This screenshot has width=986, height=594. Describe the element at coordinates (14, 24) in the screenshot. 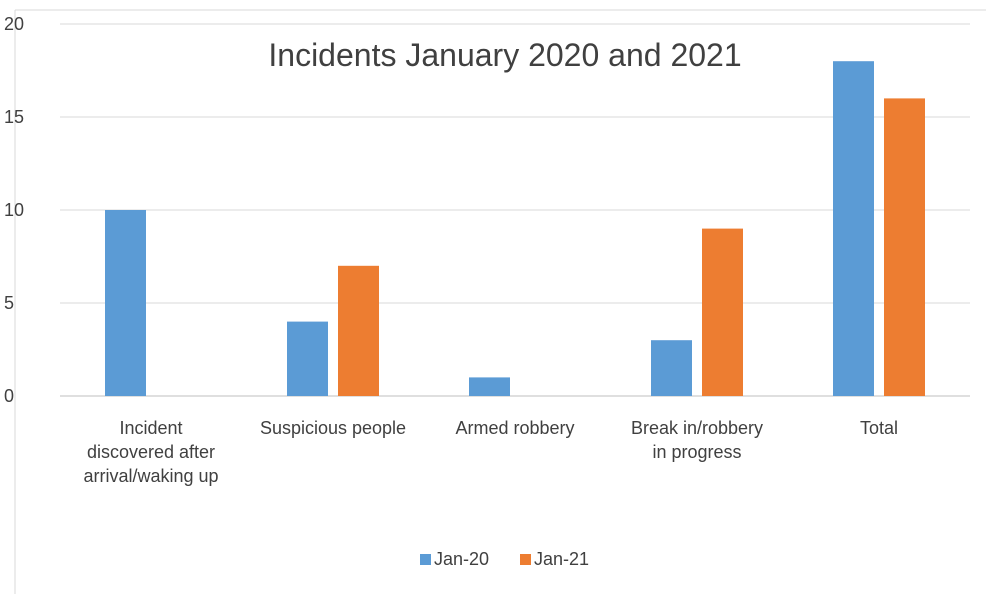

I see `y-tick-label: 20` at that location.